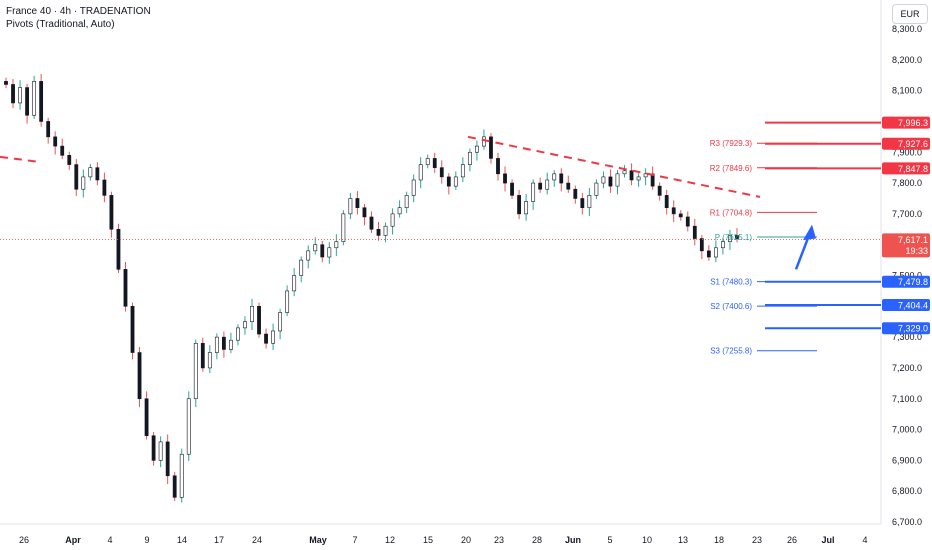 Image resolution: width=932 pixels, height=550 pixels. I want to click on x-tick-label: 23, so click(757, 540).